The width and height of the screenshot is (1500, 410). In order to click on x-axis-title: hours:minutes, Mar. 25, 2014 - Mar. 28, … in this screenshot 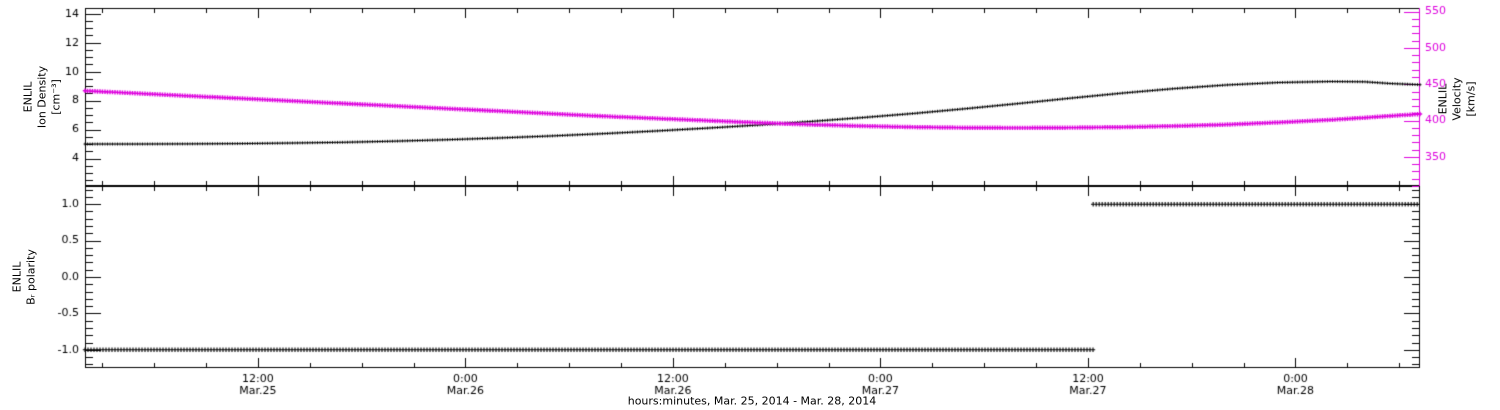, I will do `click(752, 401)`.